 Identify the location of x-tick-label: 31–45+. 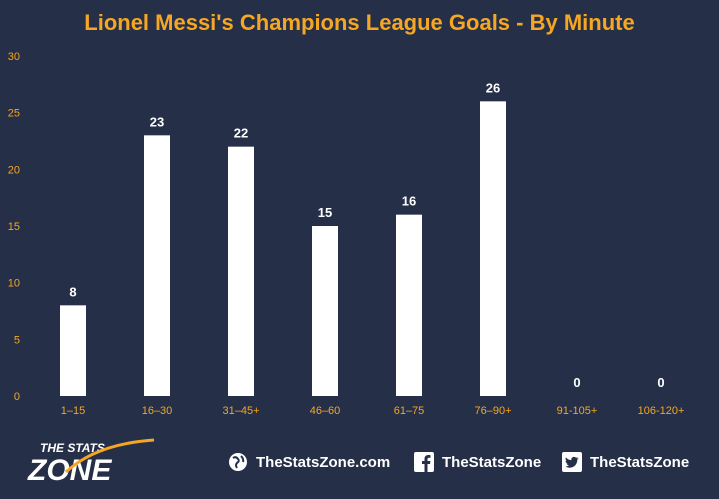
(240, 411).